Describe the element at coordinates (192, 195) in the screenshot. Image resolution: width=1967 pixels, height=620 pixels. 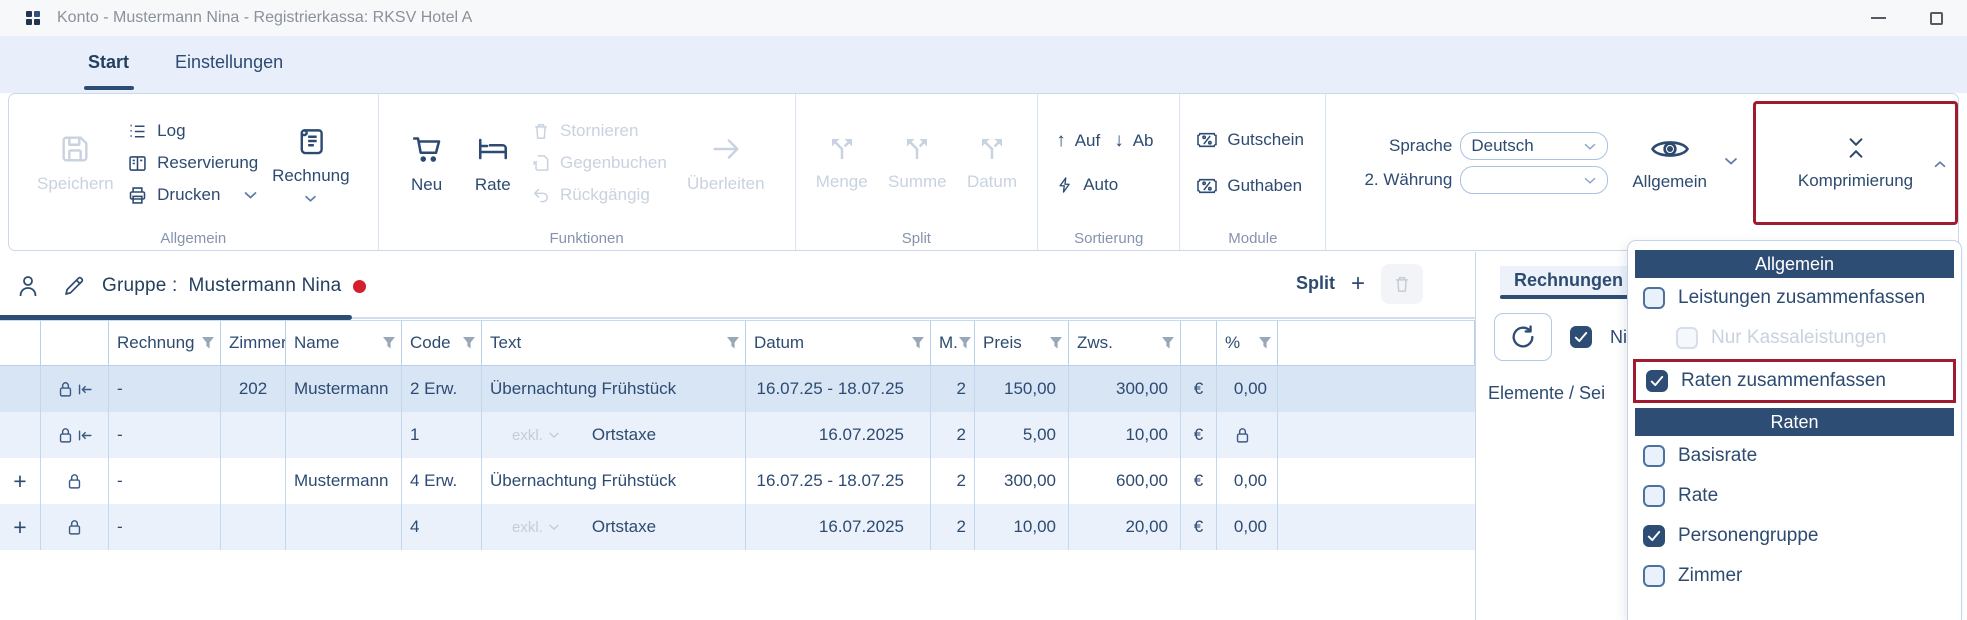
I see `drucken-button: Drucken` at that location.